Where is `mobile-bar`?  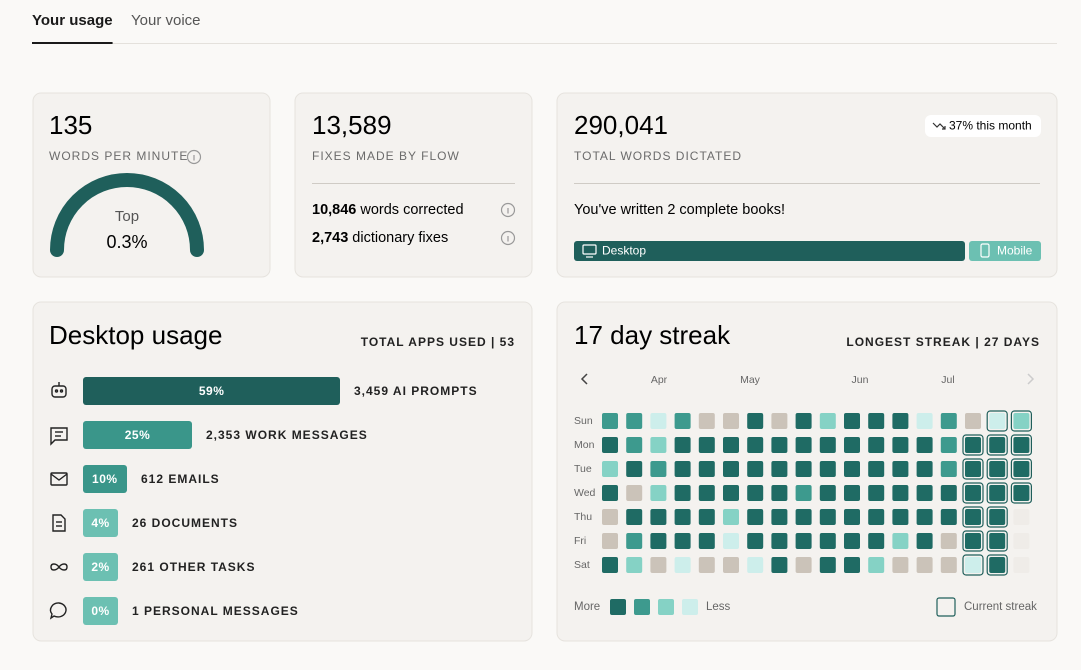 mobile-bar is located at coordinates (1005, 251).